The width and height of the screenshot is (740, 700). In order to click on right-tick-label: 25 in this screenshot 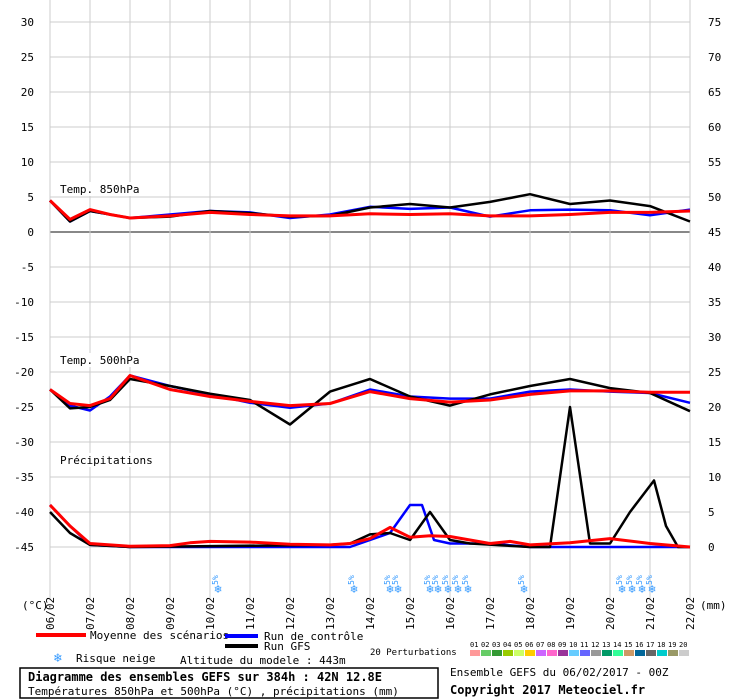, I will do `click(714, 372)`.